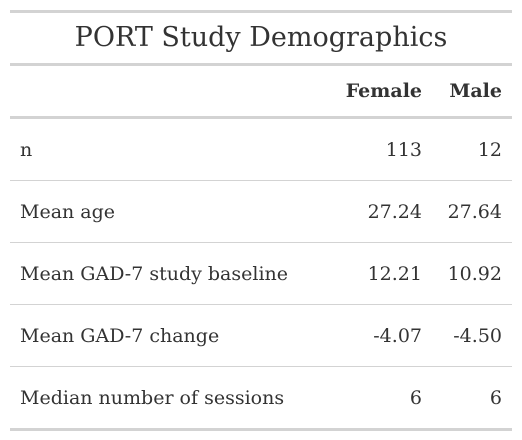  Describe the element at coordinates (382, 211) in the screenshot. I see `female-value: 27.24` at that location.